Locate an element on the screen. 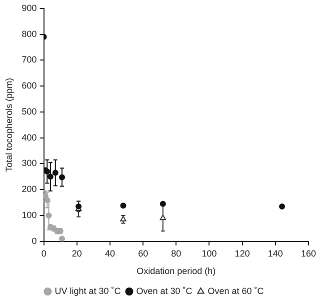 This screenshot has width=319, height=306. legend-label: Oven at 30 ˚C is located at coordinates (164, 291).